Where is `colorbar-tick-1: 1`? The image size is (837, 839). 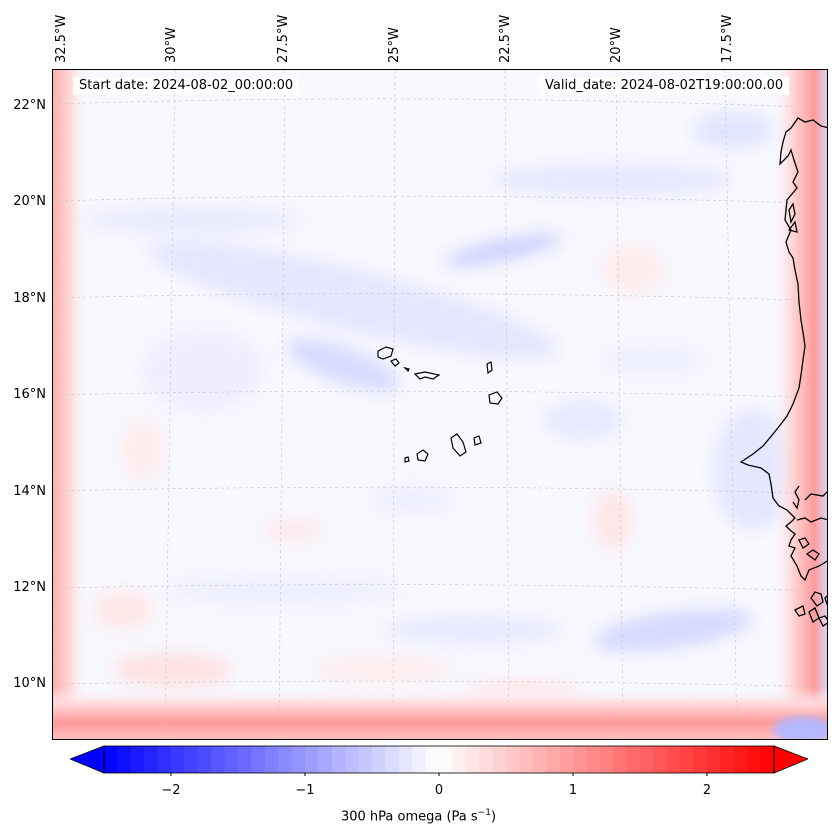
colorbar-tick-1: 1 is located at coordinates (573, 790).